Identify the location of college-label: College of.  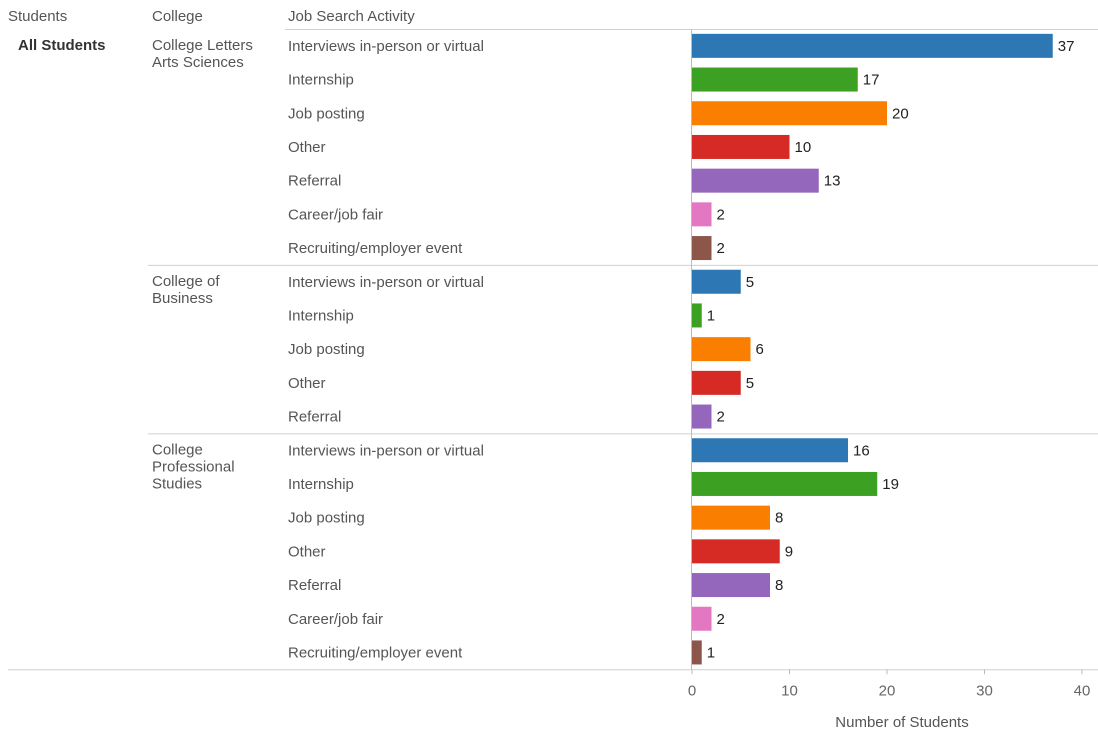
(186, 281).